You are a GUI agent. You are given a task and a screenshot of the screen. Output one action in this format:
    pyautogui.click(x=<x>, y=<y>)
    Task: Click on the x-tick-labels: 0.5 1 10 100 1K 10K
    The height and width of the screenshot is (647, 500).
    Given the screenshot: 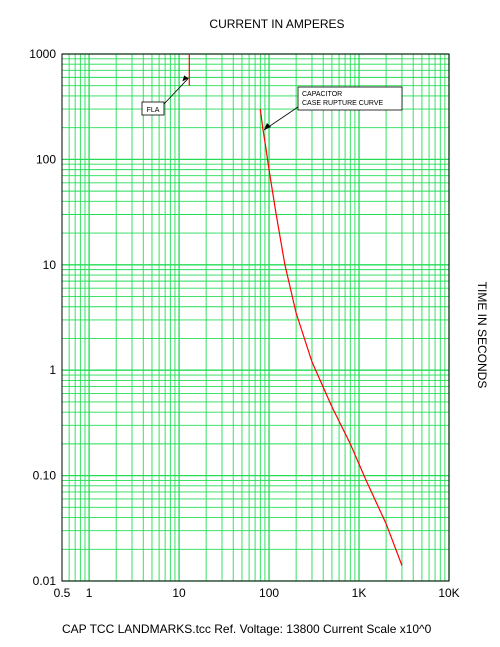 What is the action you would take?
    pyautogui.click(x=257, y=593)
    